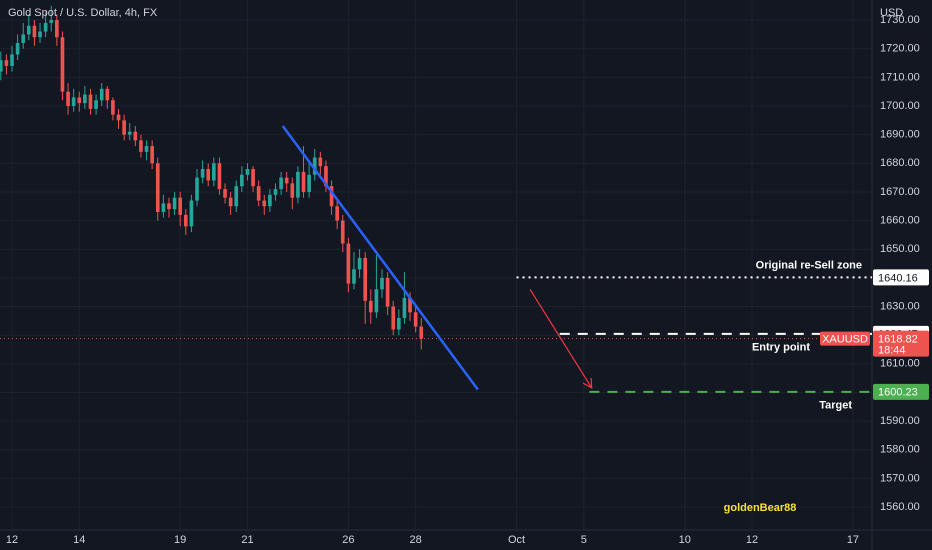 Image resolution: width=932 pixels, height=550 pixels. I want to click on x-tick-label: 17, so click(853, 540).